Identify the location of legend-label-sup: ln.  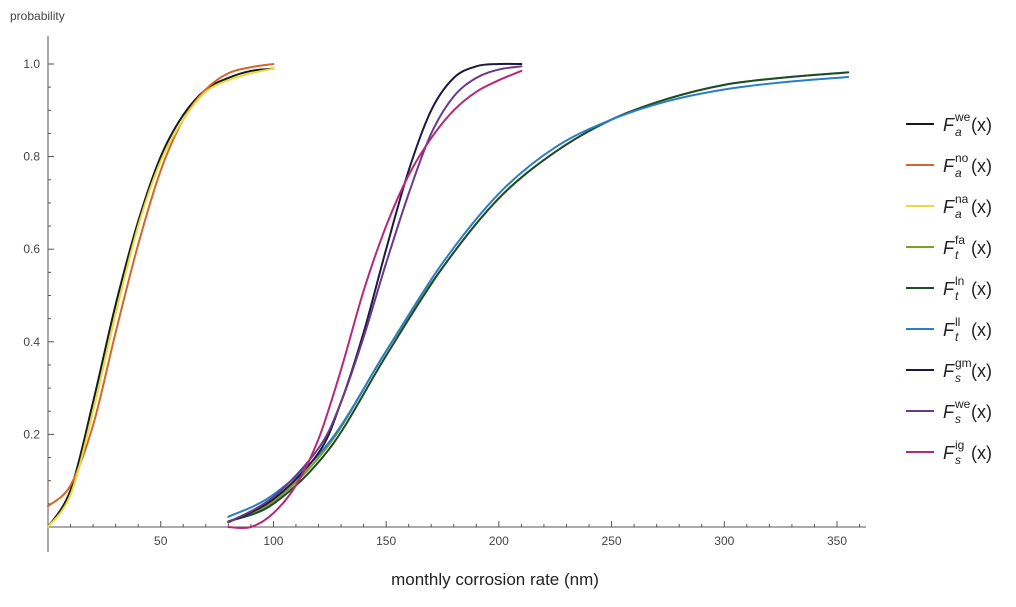
(959, 281).